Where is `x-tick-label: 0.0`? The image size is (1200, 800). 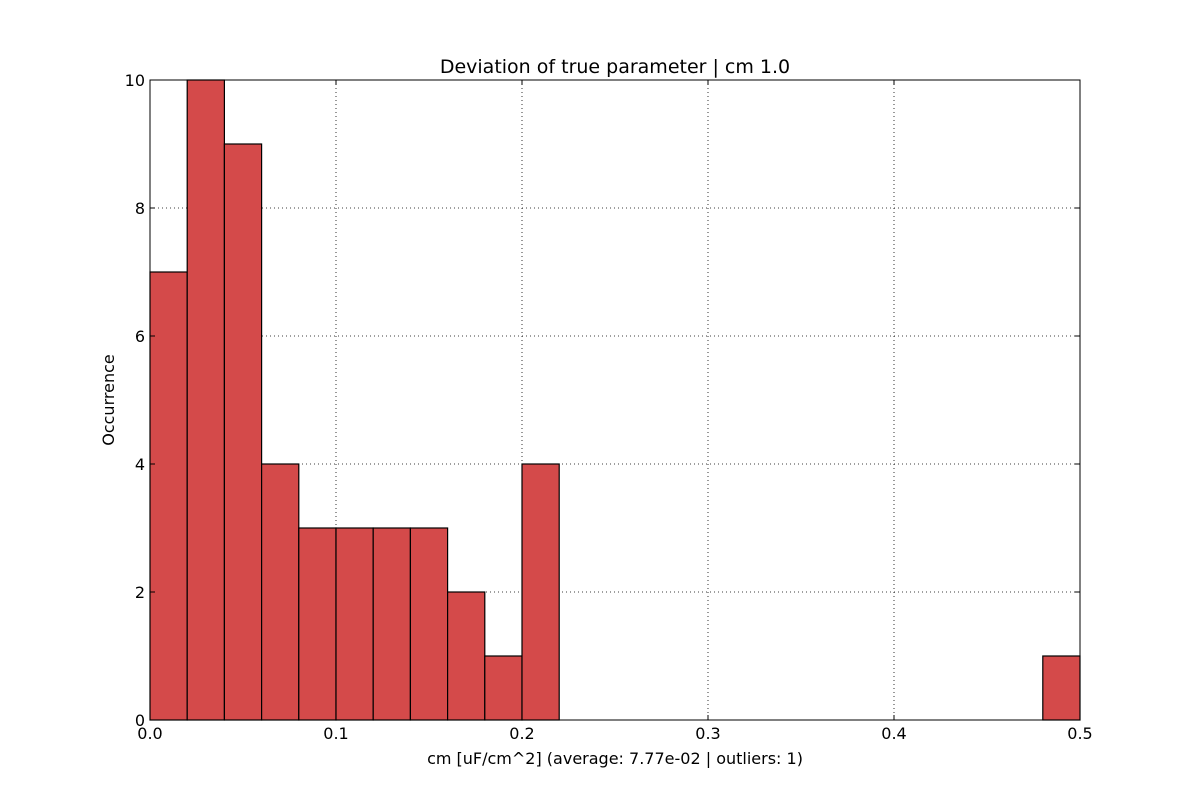
x-tick-label: 0.0 is located at coordinates (149, 733).